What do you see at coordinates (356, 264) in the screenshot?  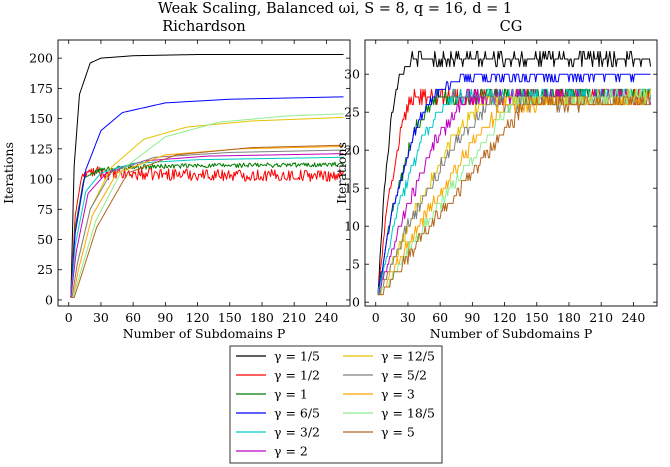 I see `y-tick-label: 5` at bounding box center [356, 264].